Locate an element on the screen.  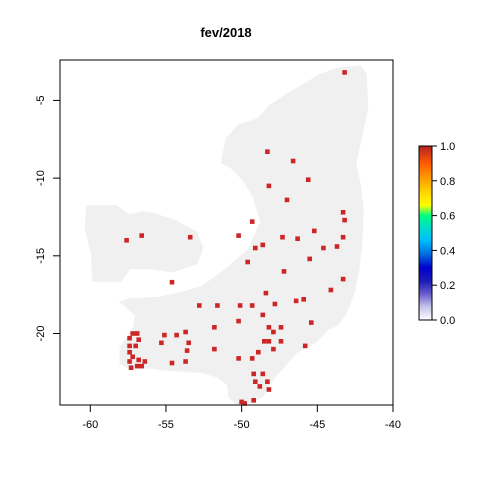
plot-title: fev/2018 is located at coordinates (225, 32).